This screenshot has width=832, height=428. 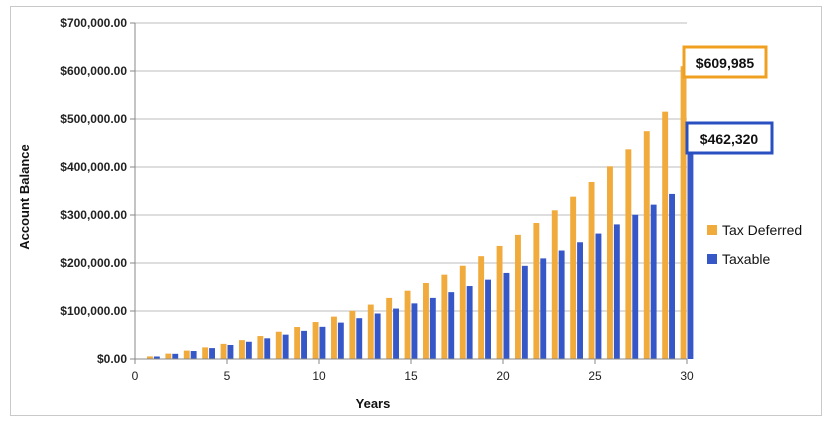 What do you see at coordinates (373, 403) in the screenshot?
I see `x-axis-title: Years` at bounding box center [373, 403].